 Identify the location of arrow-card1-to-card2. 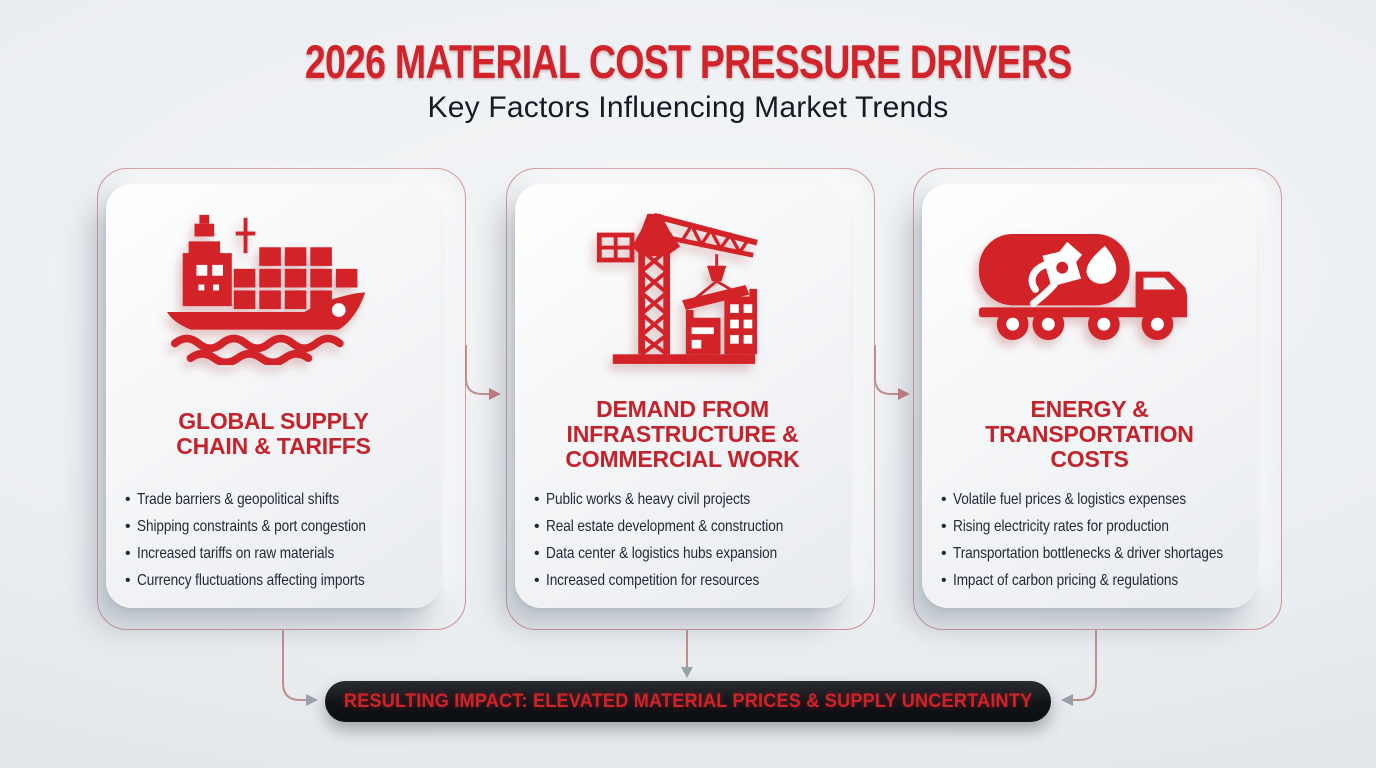
(477, 370).